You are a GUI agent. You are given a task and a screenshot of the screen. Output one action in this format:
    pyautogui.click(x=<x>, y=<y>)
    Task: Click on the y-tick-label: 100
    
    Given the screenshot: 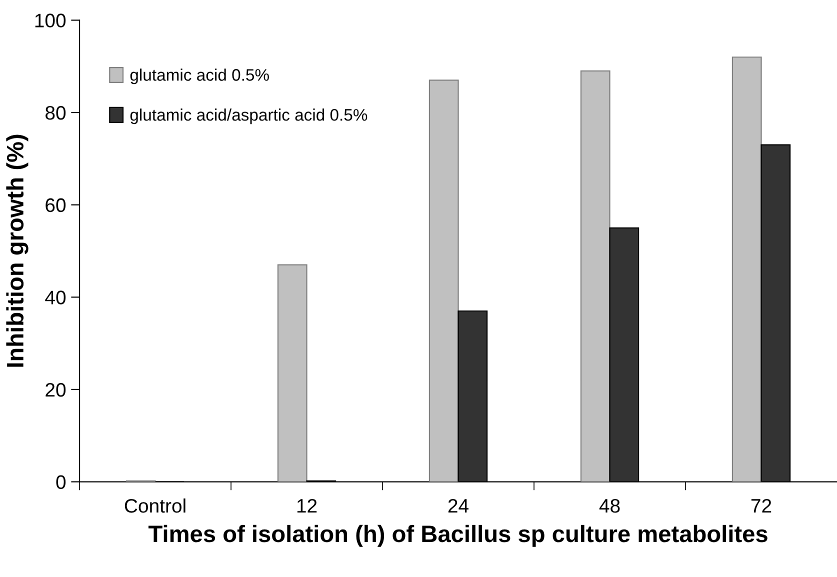 What is the action you would take?
    pyautogui.click(x=50, y=21)
    